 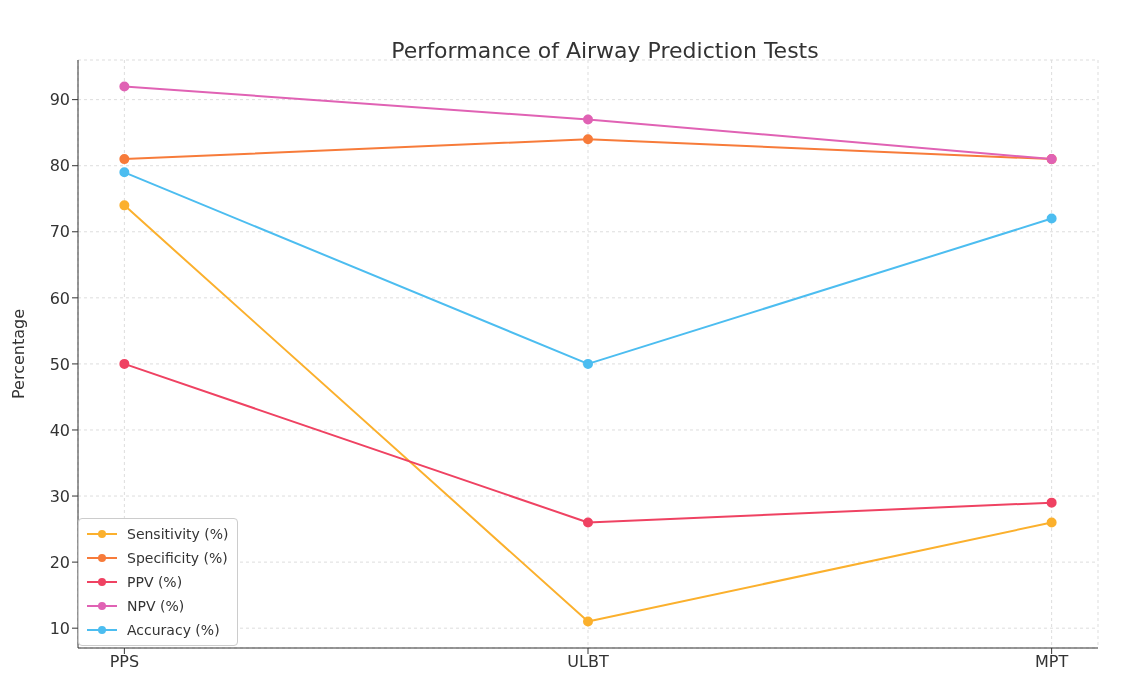 What do you see at coordinates (59, 562) in the screenshot?
I see `y-tick-label: 20` at bounding box center [59, 562].